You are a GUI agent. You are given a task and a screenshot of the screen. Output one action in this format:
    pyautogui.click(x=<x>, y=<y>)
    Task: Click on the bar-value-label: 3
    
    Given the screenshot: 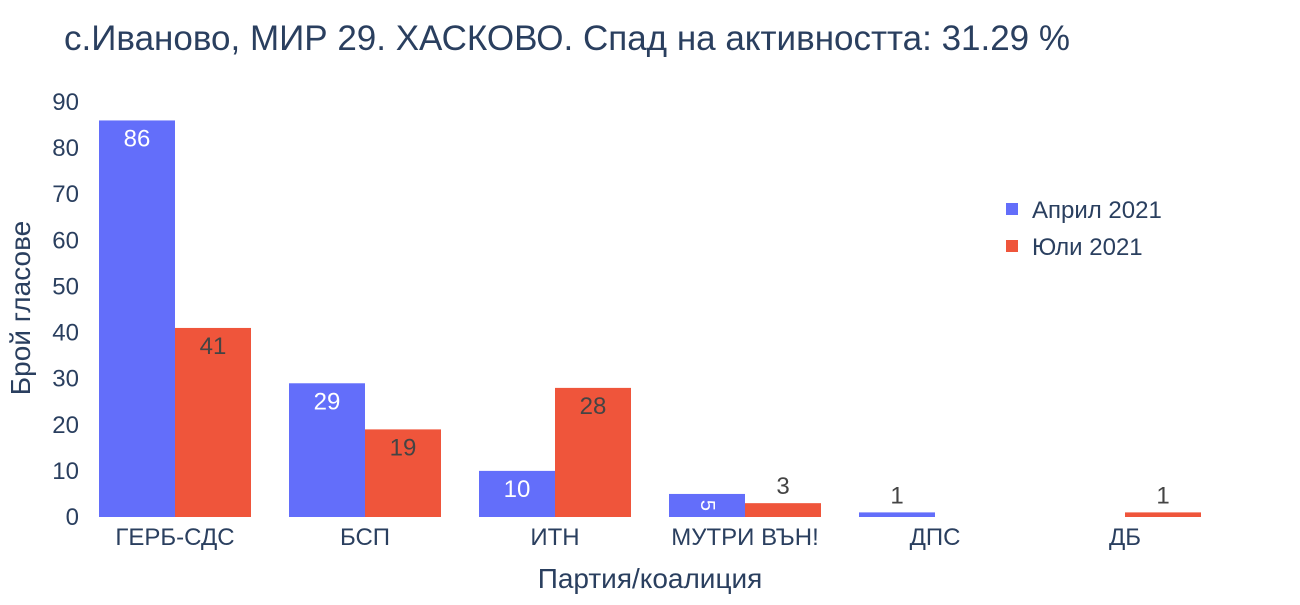 What is the action you would take?
    pyautogui.click(x=782, y=486)
    